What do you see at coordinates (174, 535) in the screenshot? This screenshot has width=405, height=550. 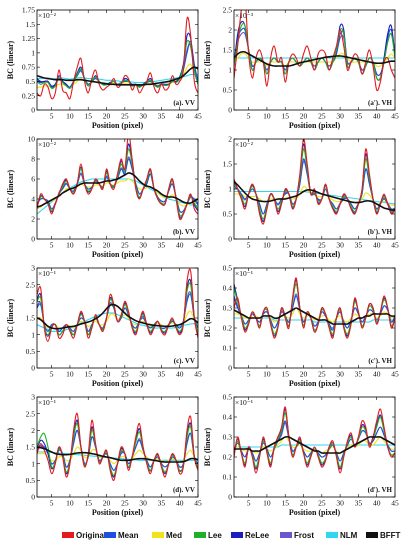 I see `legend-label: Med` at bounding box center [174, 535].